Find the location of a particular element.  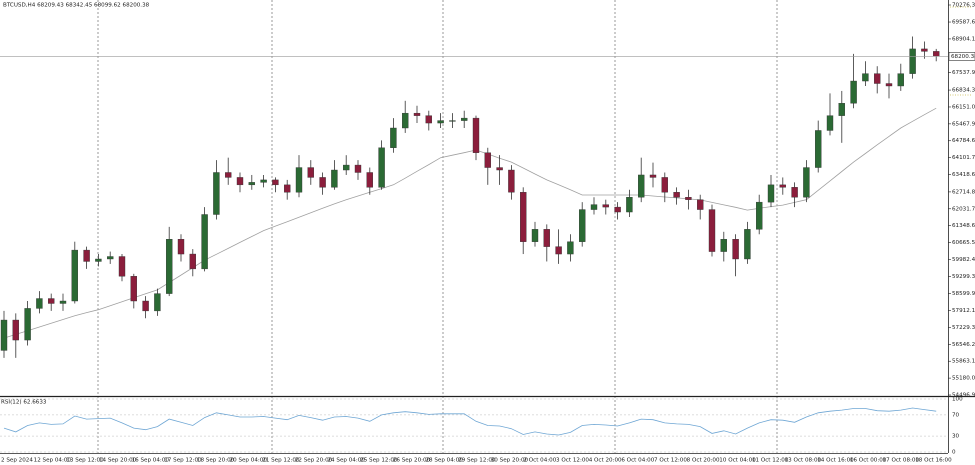

time-label: 7 Oct 12:00 is located at coordinates (670, 461).